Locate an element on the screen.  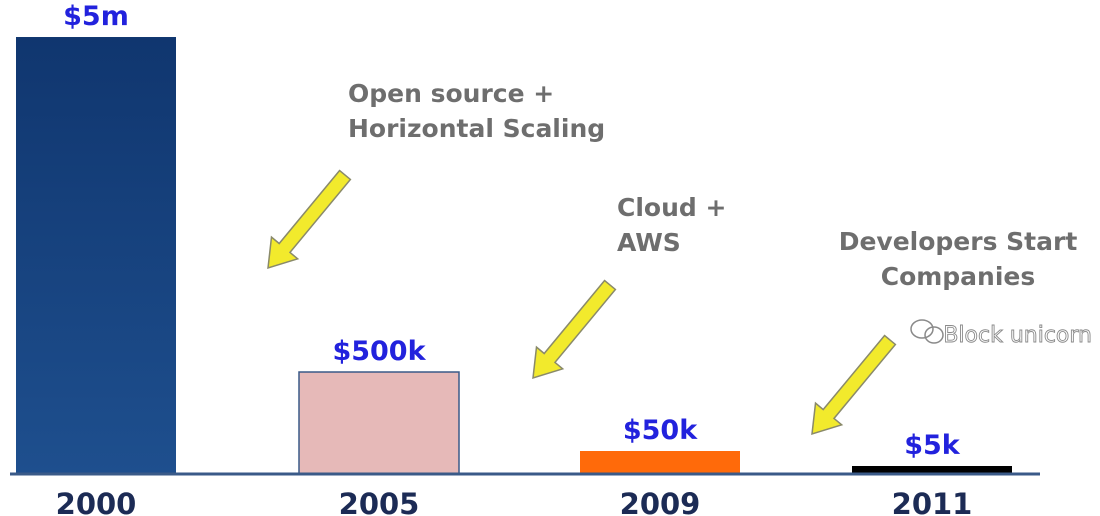
annotation-cloud-line1: Cloud + is located at coordinates (671, 207).